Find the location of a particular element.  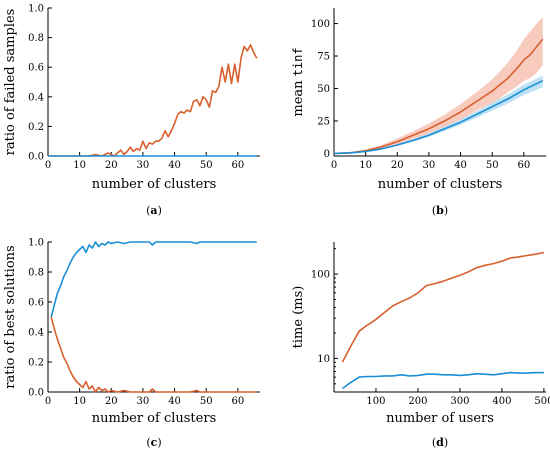

y-tick-label: 0 is located at coordinates (327, 154).